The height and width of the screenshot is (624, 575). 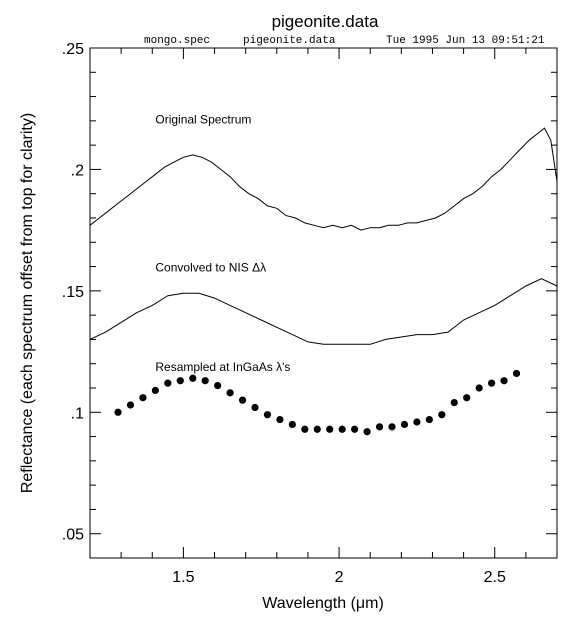 What do you see at coordinates (323, 603) in the screenshot?
I see `x-axis-label: Wavelength (μm)` at bounding box center [323, 603].